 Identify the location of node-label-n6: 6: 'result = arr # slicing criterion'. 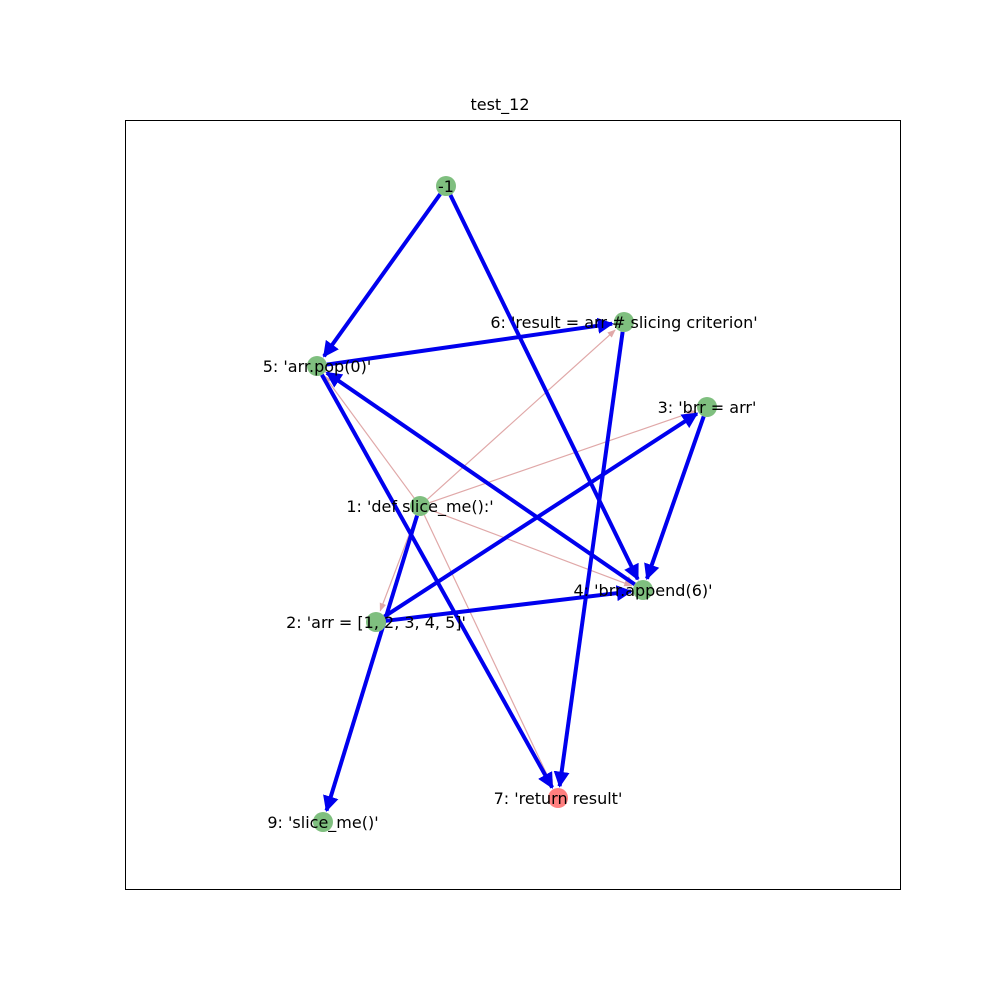
(623, 322).